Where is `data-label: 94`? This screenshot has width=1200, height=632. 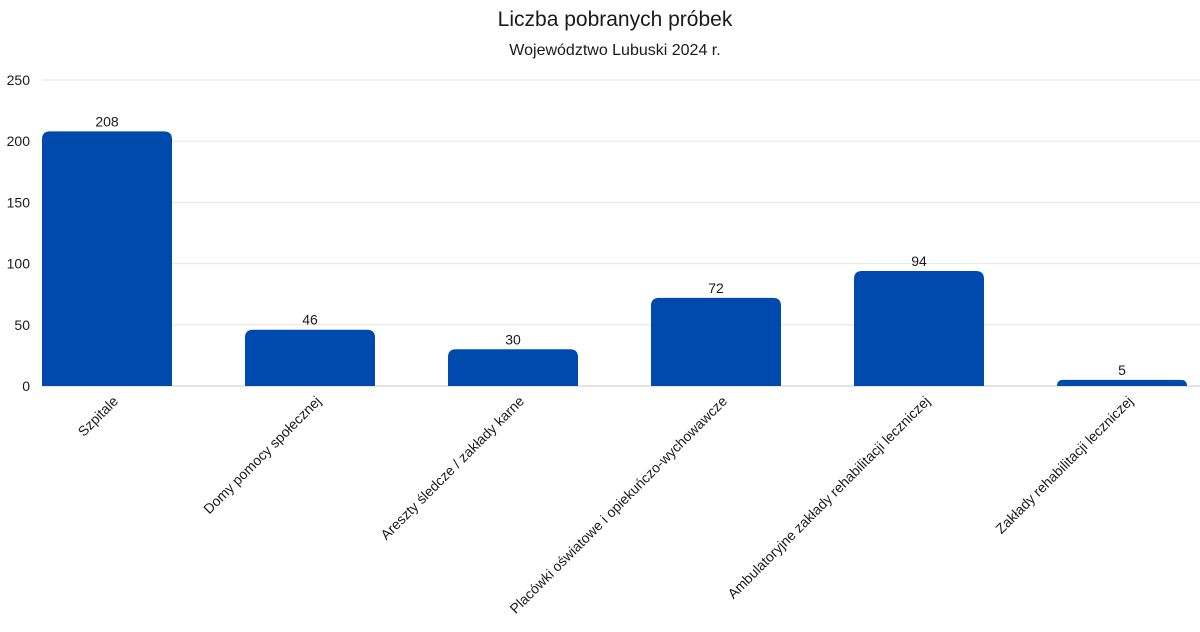 data-label: 94 is located at coordinates (919, 261).